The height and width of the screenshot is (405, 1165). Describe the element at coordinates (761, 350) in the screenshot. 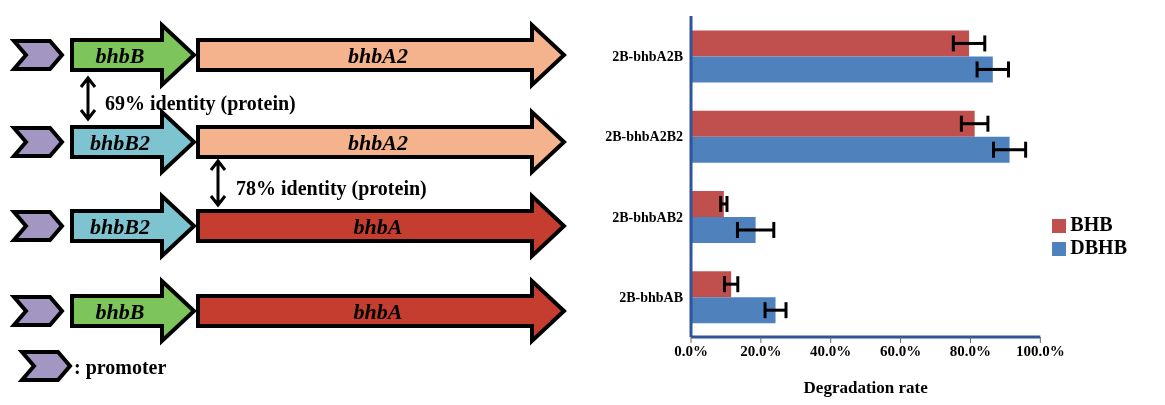

I see `x-tick-label: 20.0%` at that location.